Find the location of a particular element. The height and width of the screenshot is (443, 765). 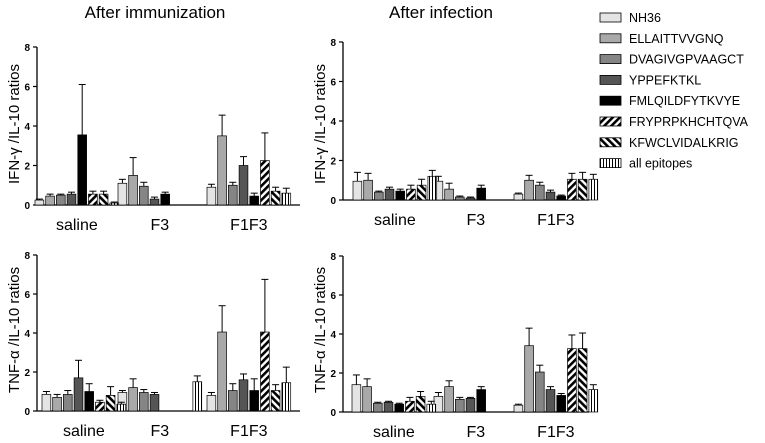

panel-a-bar-all-epitopes-f1f3 is located at coordinates (286, 199).